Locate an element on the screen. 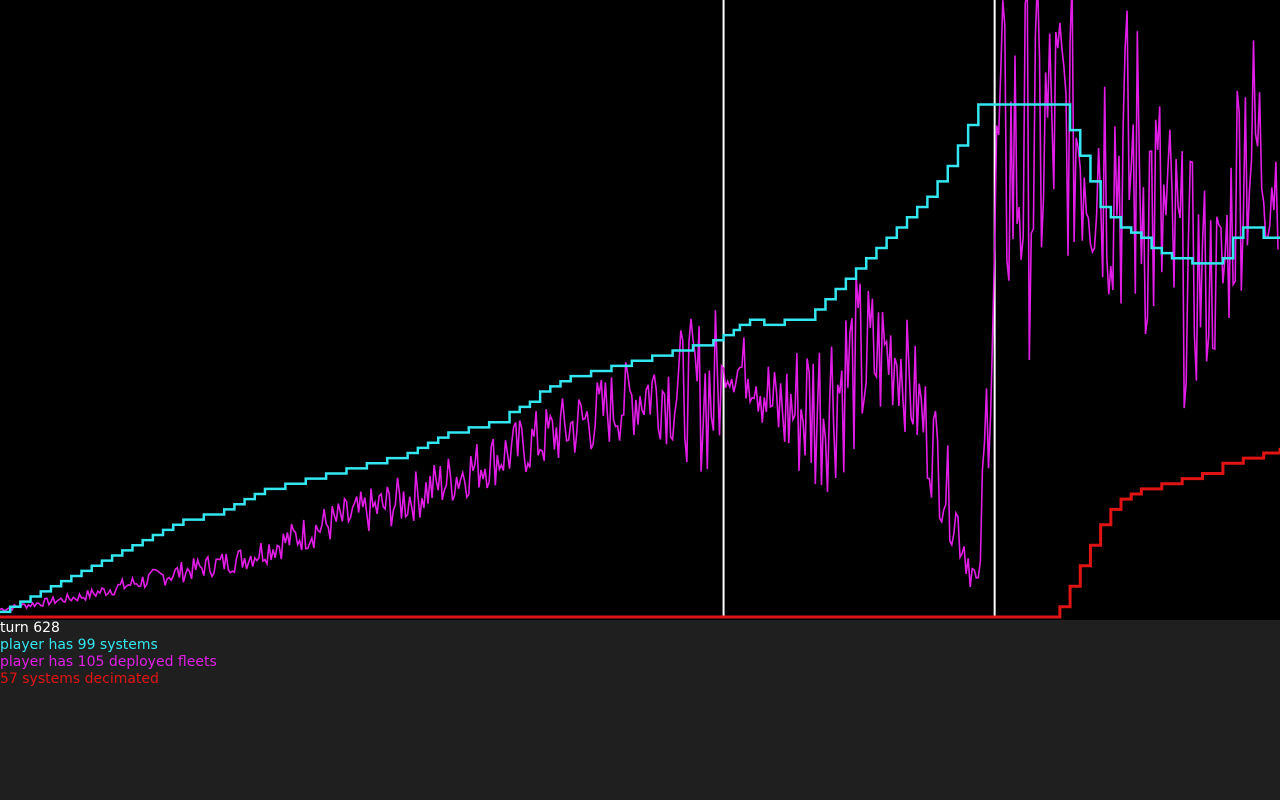 Image resolution: width=1280 pixels, height=800 pixels. turn-label: turn 628 is located at coordinates (30, 628).